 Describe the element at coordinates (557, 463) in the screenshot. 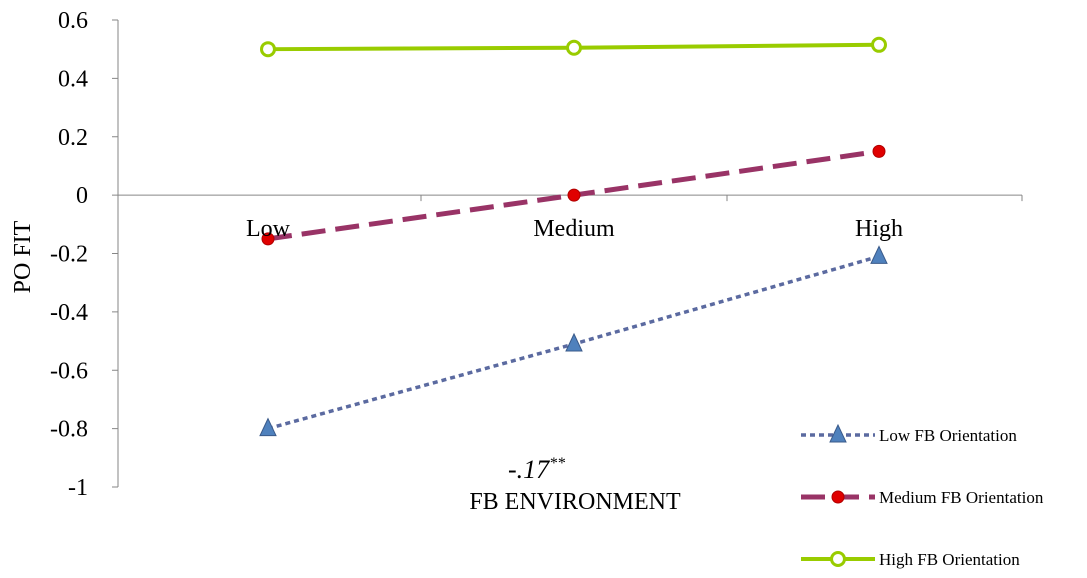

I see `annotation-stars: **` at that location.